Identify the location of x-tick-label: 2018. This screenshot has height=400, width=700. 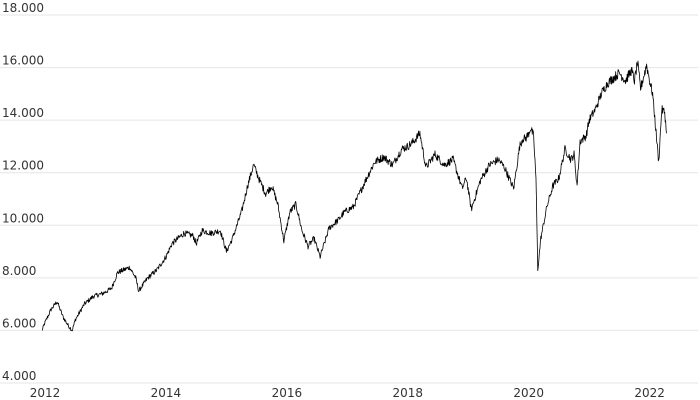
(408, 393).